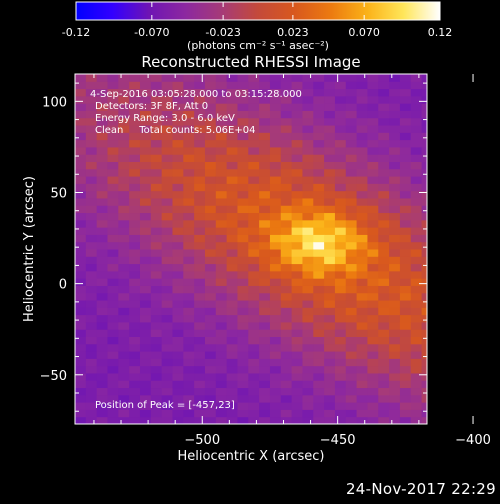  Describe the element at coordinates (63, 285) in the screenshot. I see `y-tick-label: 0` at that location.